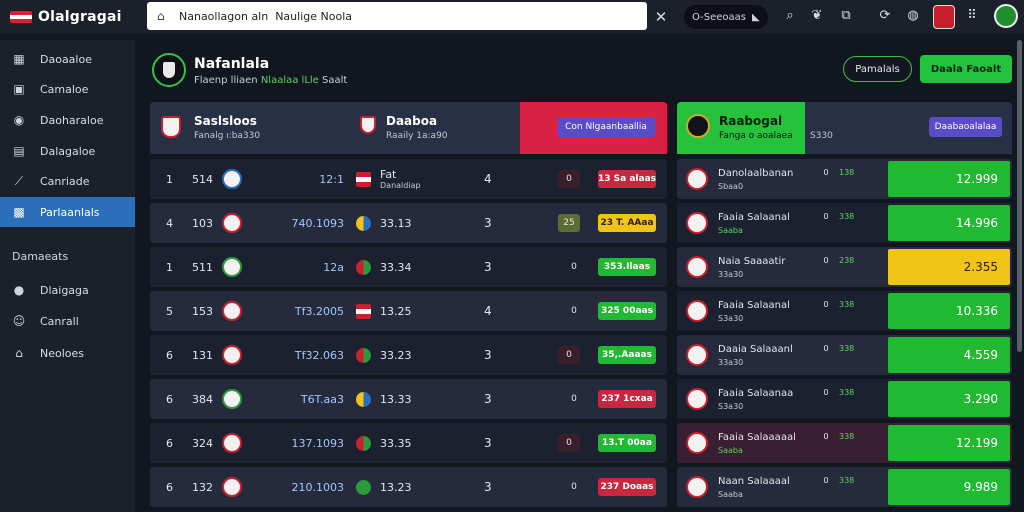 The width and height of the screenshot is (1024, 512). What do you see at coordinates (1019, 196) in the screenshot?
I see `scrollbar` at bounding box center [1019, 196].